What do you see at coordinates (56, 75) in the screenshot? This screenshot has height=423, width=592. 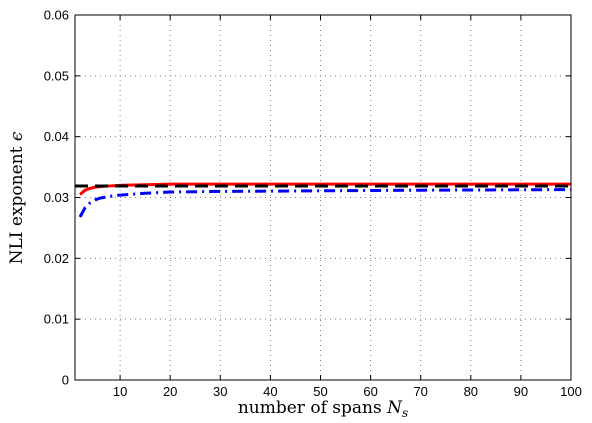 I see `y-tick-label: 0.05` at bounding box center [56, 75].